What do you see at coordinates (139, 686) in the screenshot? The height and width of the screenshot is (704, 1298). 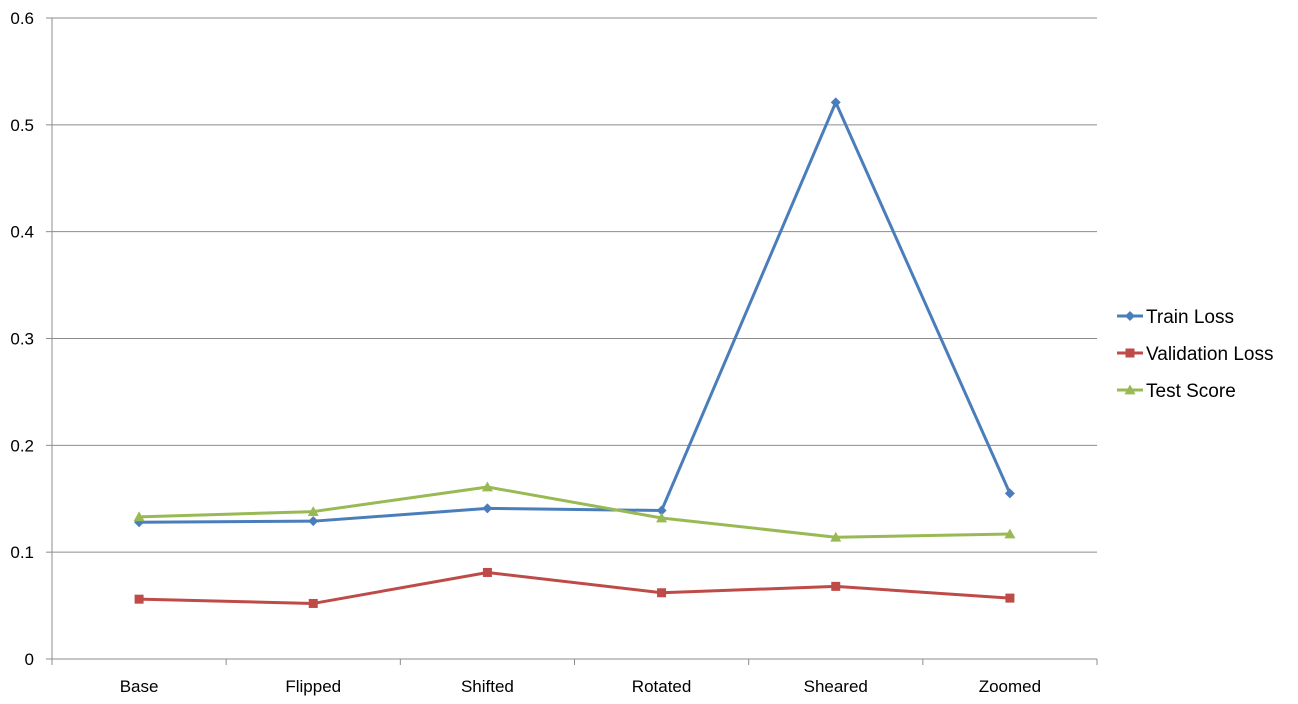 I see `x-tick-label: Base` at bounding box center [139, 686].